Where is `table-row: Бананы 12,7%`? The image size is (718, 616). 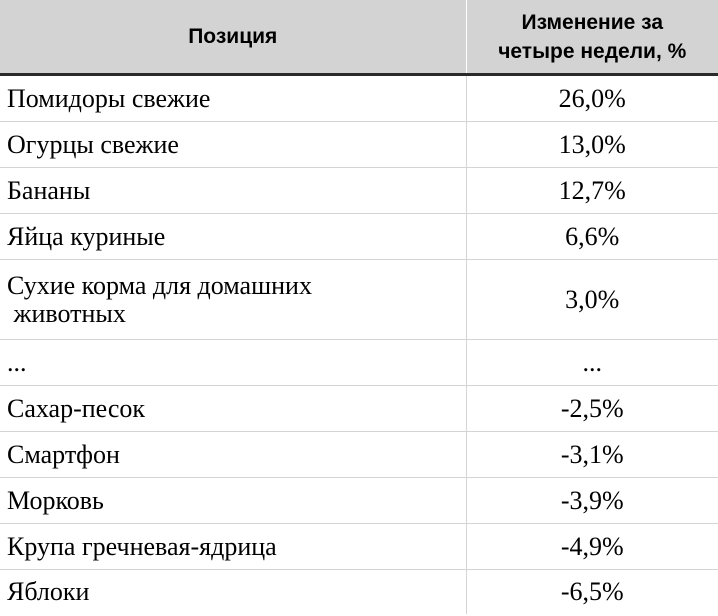 table-row: Бананы 12,7% is located at coordinates (359, 190).